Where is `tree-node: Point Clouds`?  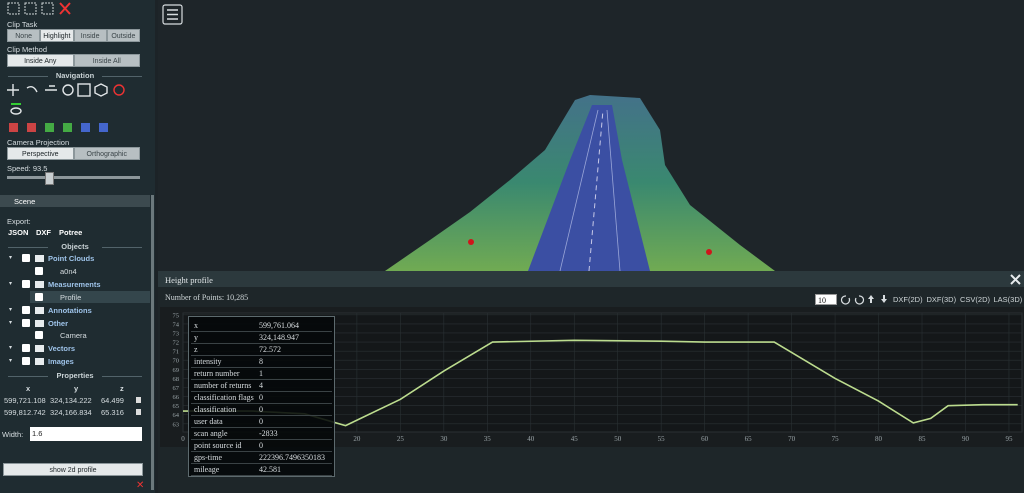 tree-node: Point Clouds is located at coordinates (71, 258).